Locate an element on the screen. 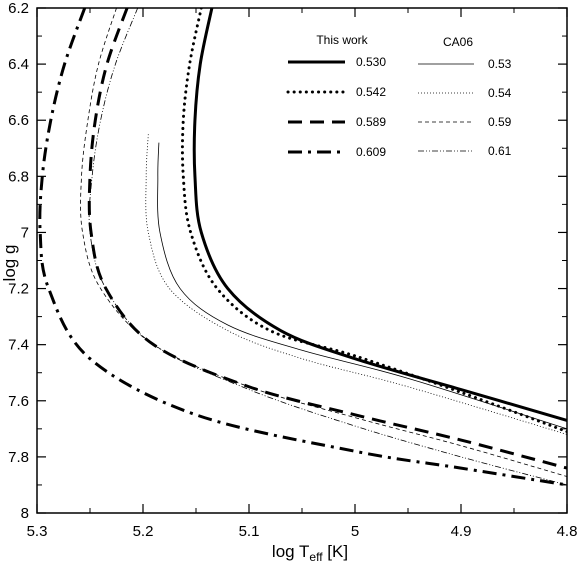 This screenshot has height=565, width=580. x-tick-label: 5.2 is located at coordinates (143, 531).